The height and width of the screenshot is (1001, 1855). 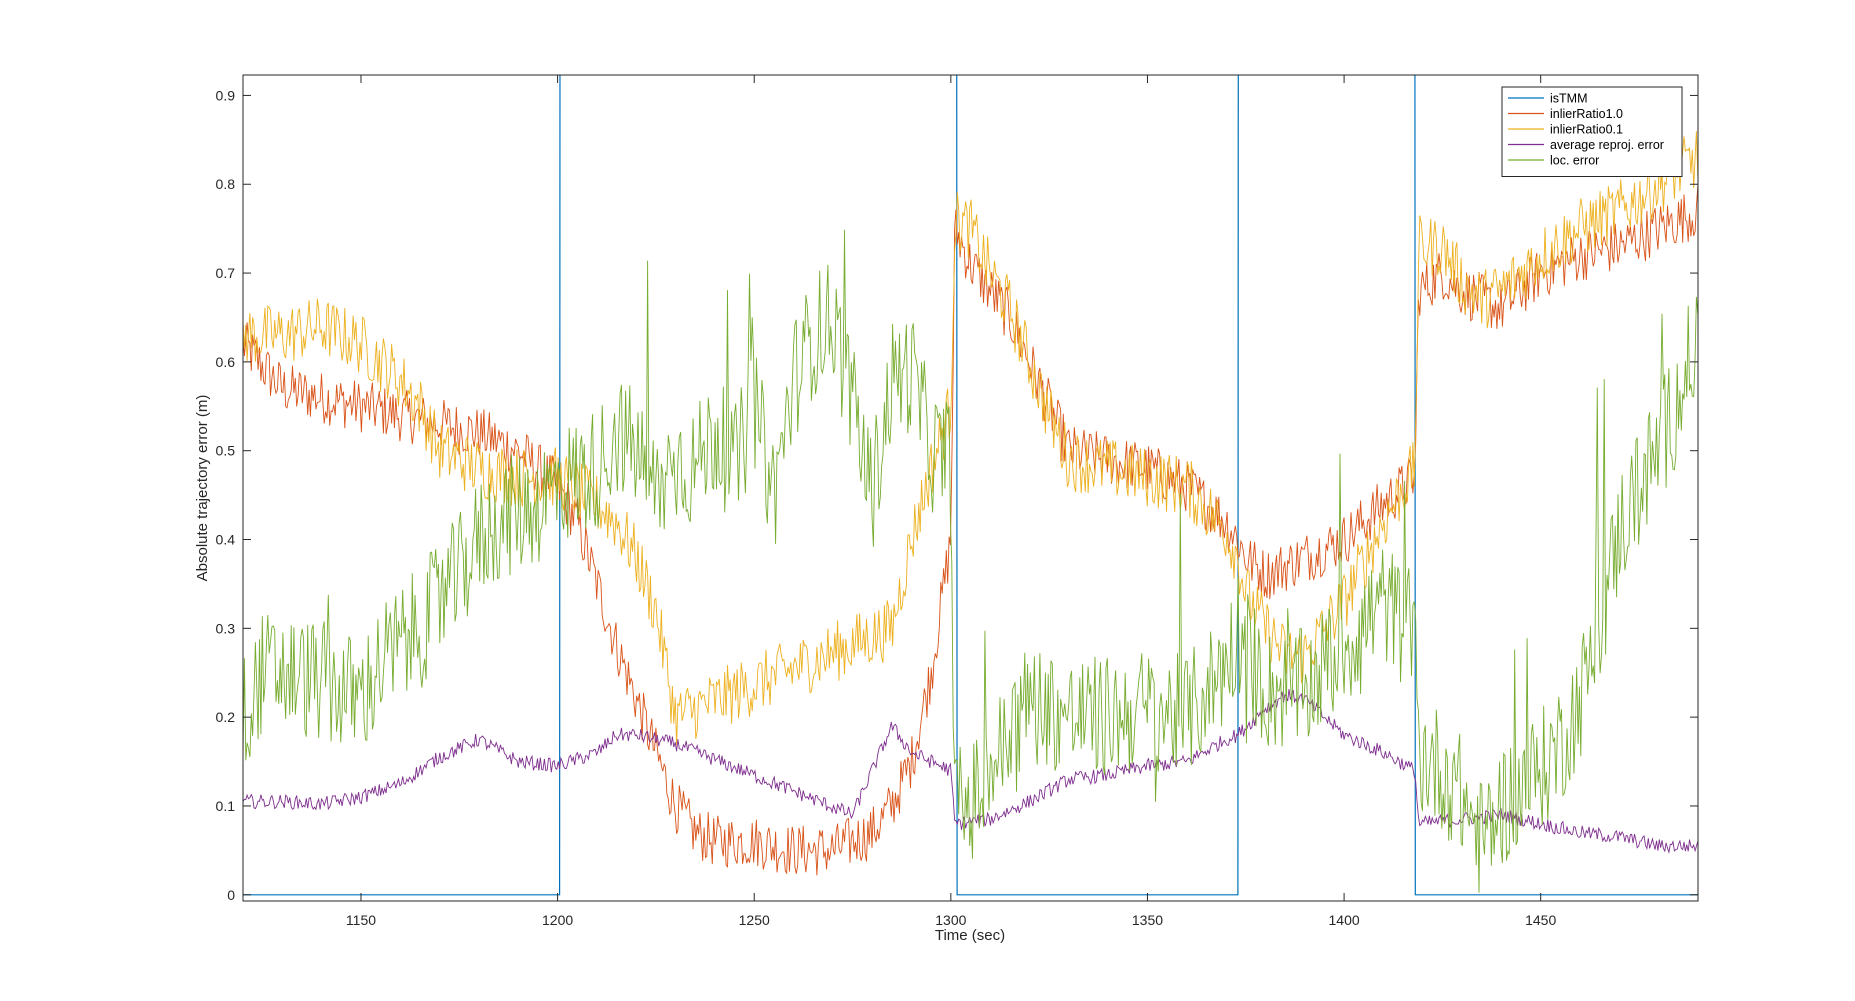 What do you see at coordinates (754, 920) in the screenshot?
I see `x-tick-label-2: 1250` at bounding box center [754, 920].